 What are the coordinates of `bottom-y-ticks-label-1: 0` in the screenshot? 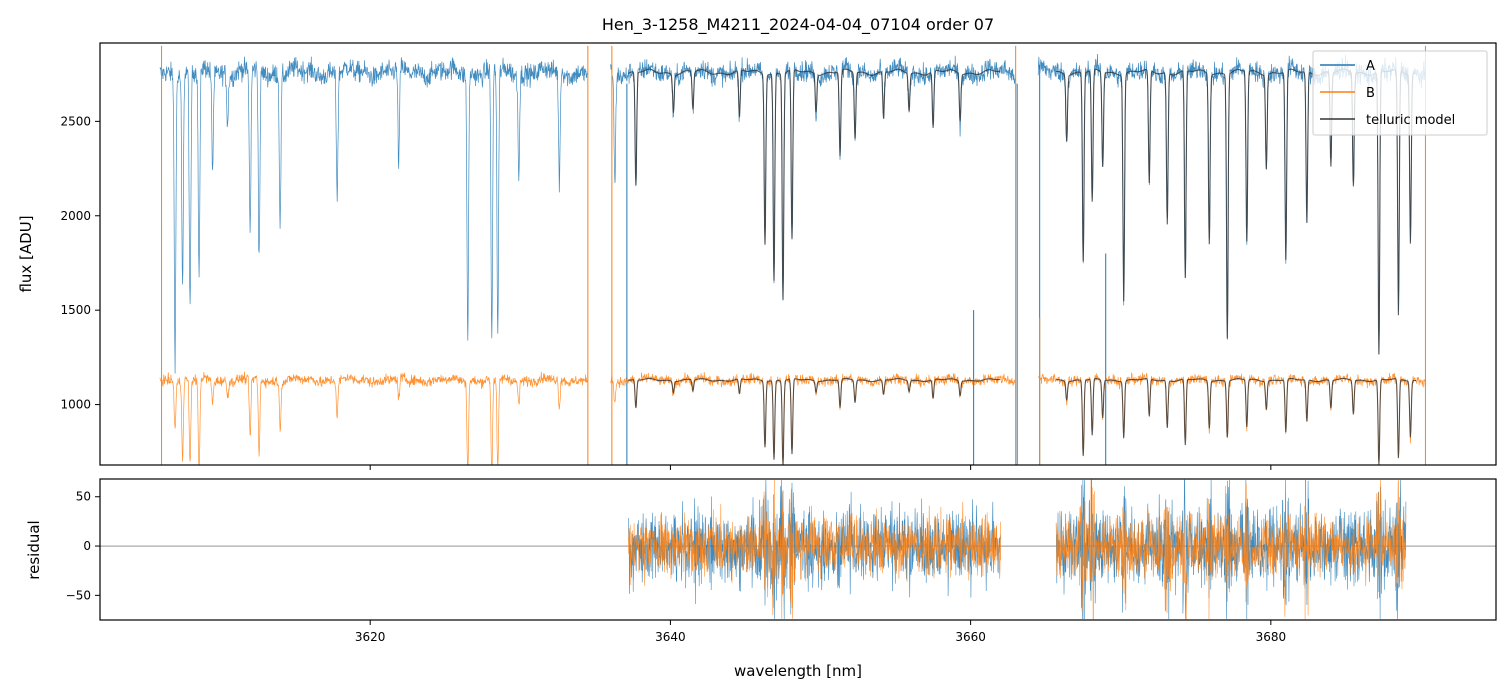 It's located at (87, 546).